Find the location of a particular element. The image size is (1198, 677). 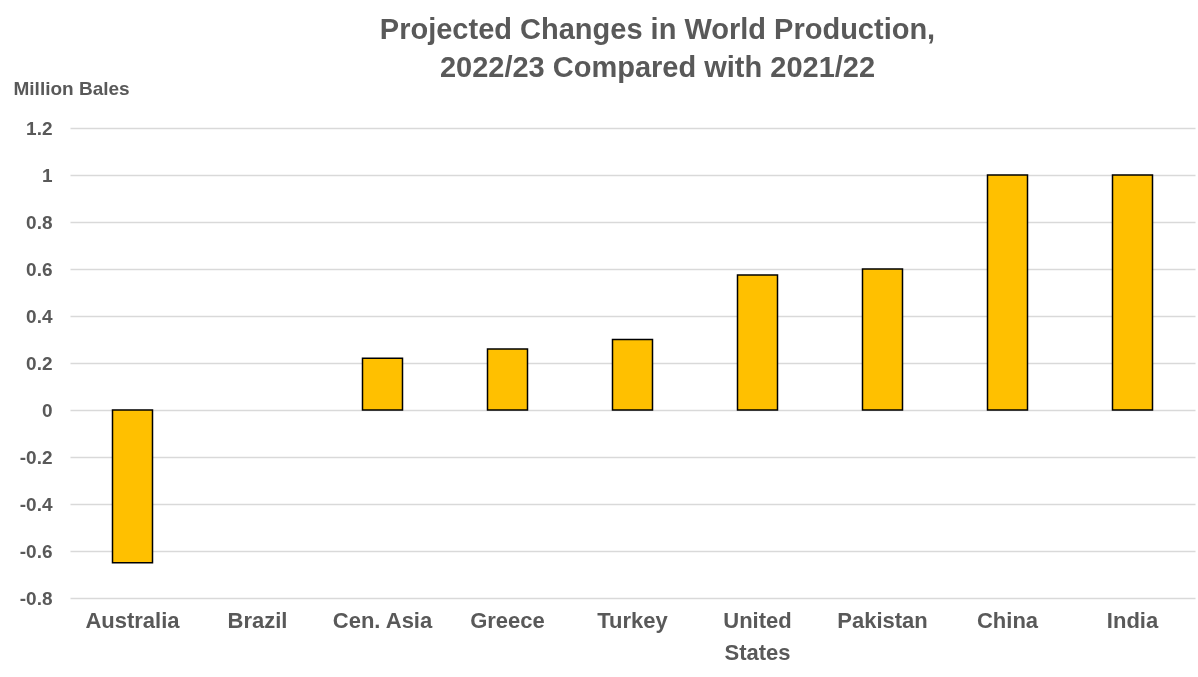

x-tick-label: United States is located at coordinates (757, 636).